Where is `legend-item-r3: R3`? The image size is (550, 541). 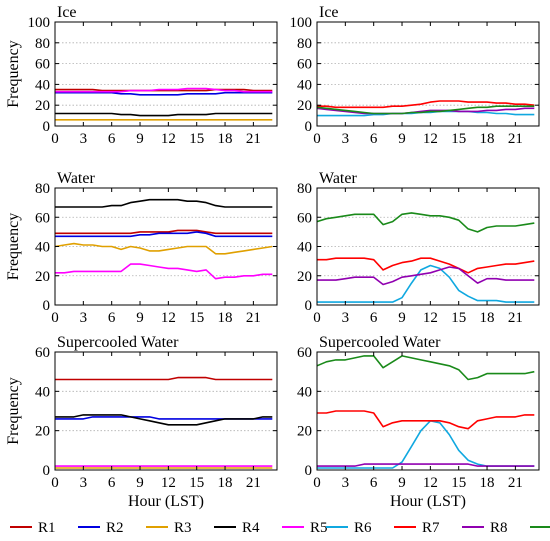
legend-item-r3: R3 is located at coordinates (169, 528).